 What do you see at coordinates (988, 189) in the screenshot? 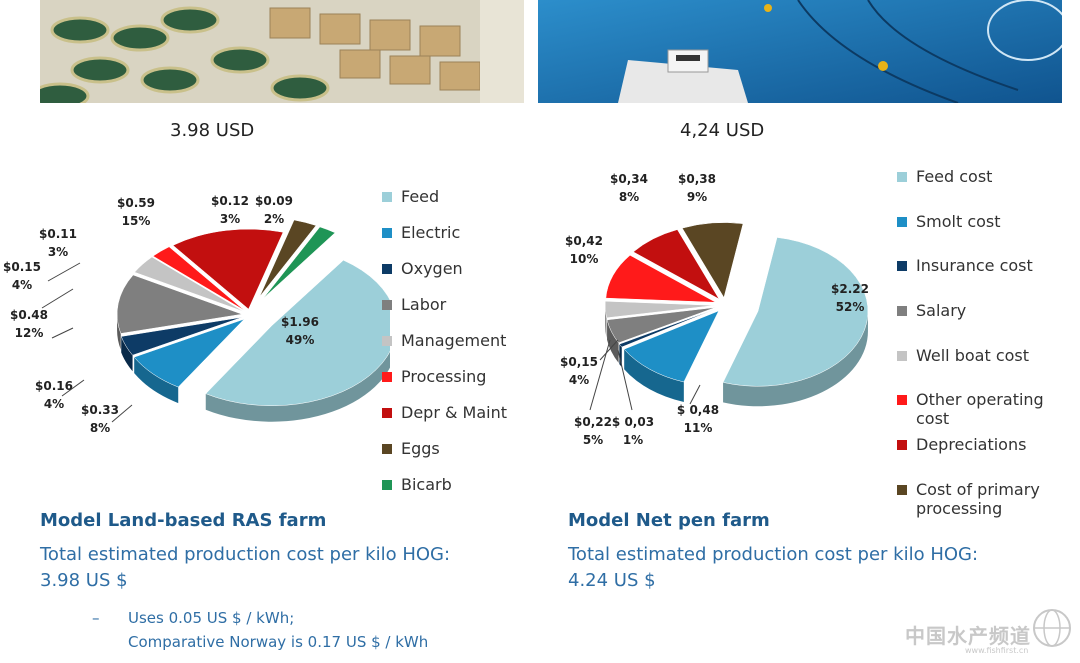
I see `net-pen-legend-item-feed-cost: Feed cost` at bounding box center [988, 189].